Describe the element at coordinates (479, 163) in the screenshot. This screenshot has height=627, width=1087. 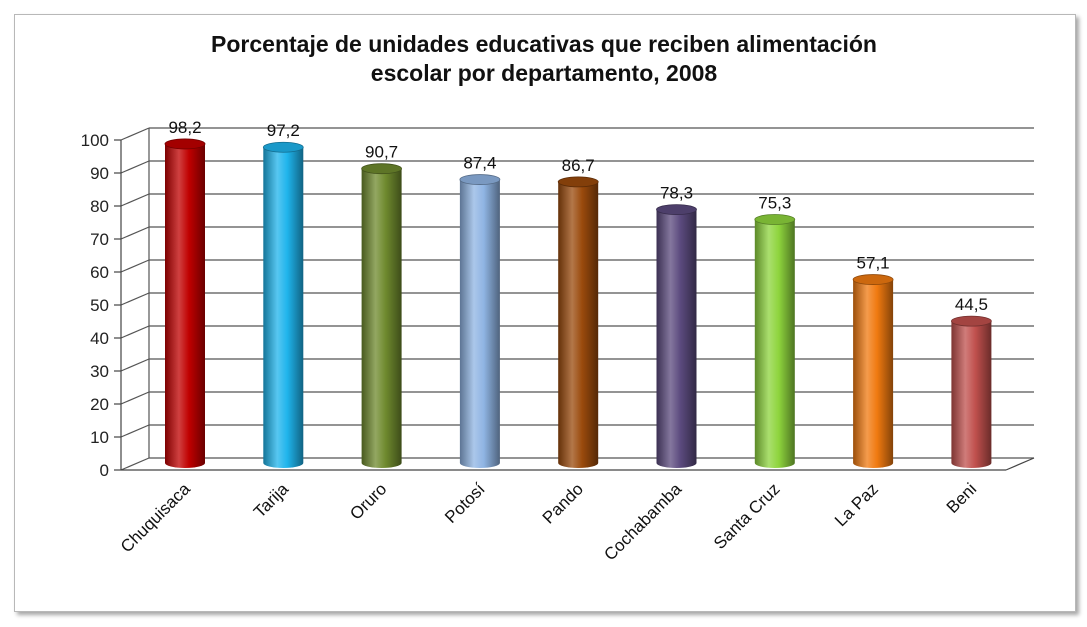
I see `data-label: 87,4` at that location.